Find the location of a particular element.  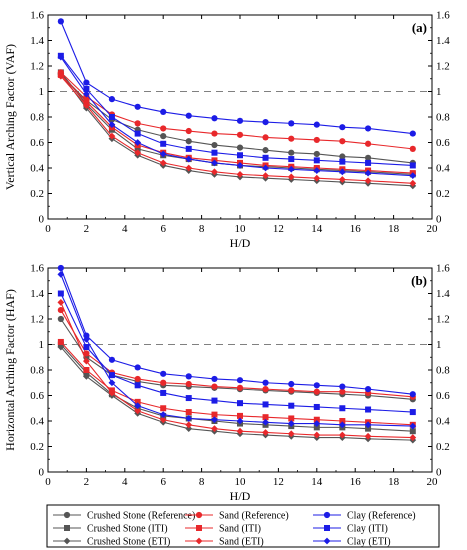

y-tick-label: 0.2 is located at coordinates (37, 447).